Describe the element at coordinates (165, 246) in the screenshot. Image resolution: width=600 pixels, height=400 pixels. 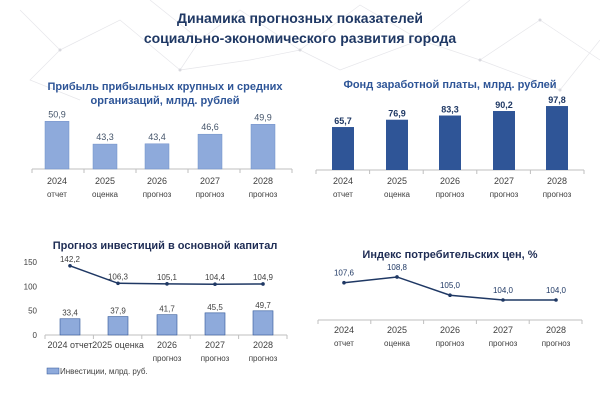
I see `investment-chart-title: Прогноз инвестиций в основной капитал` at that location.